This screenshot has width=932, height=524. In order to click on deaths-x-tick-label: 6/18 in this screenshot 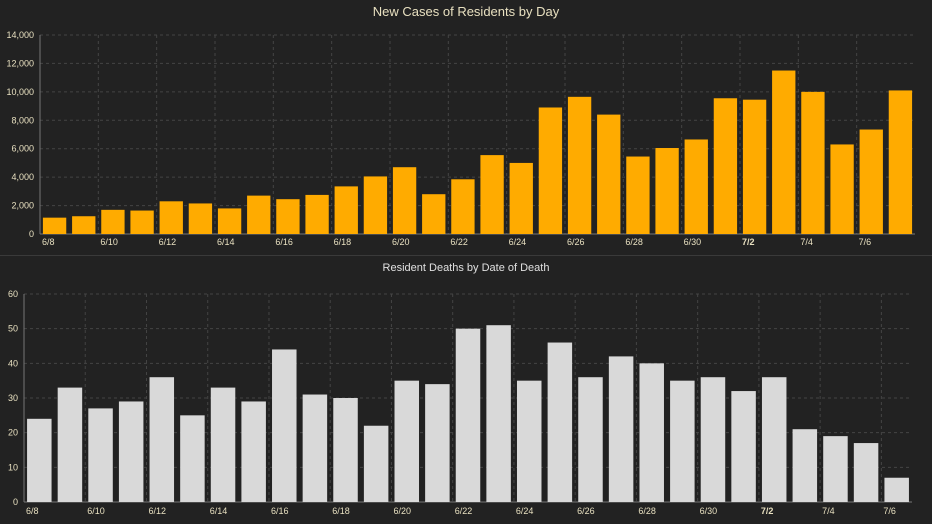, I will do `click(341, 511)`.